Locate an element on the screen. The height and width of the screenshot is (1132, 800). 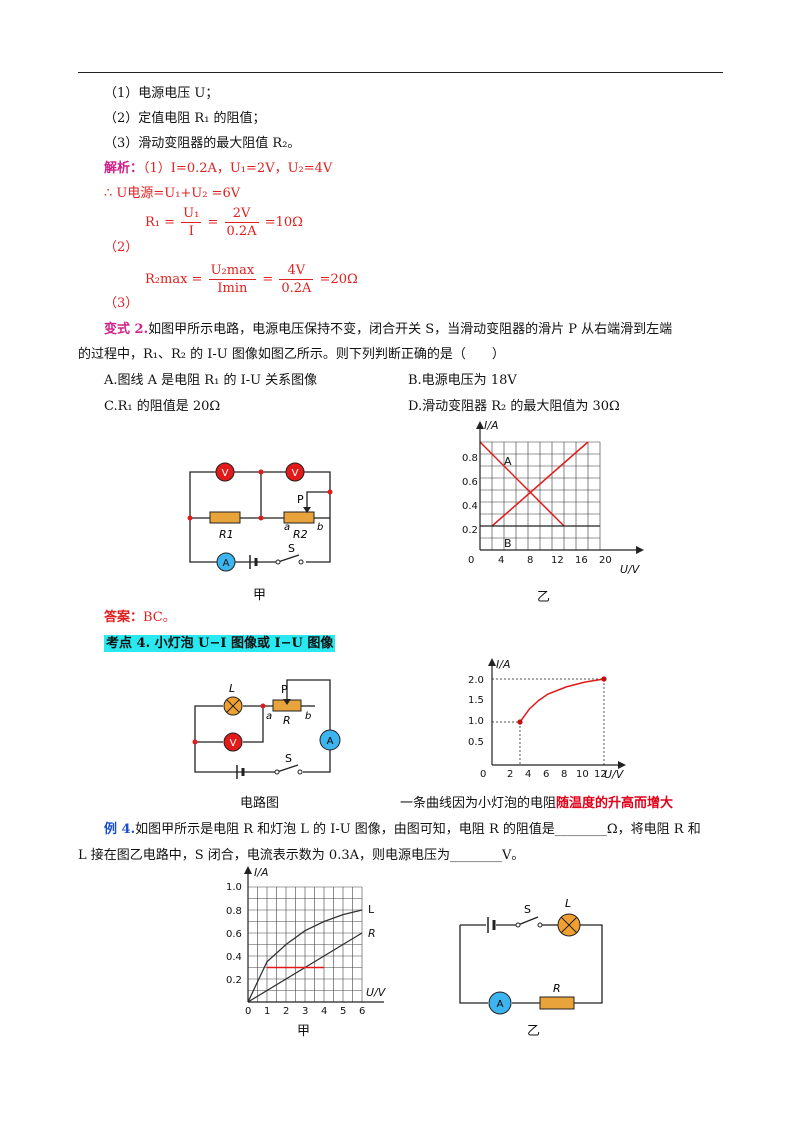
switch-3-label: S is located at coordinates (527, 909).